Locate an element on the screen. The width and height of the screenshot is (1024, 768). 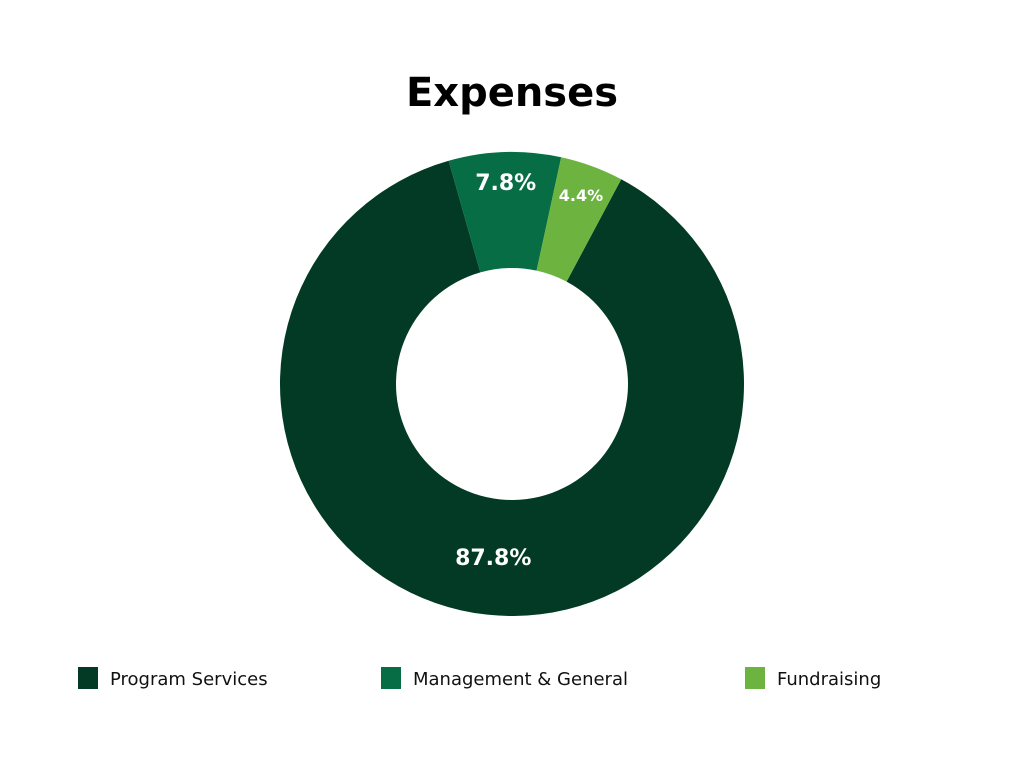
legend-label: Fundraising is located at coordinates (829, 679).